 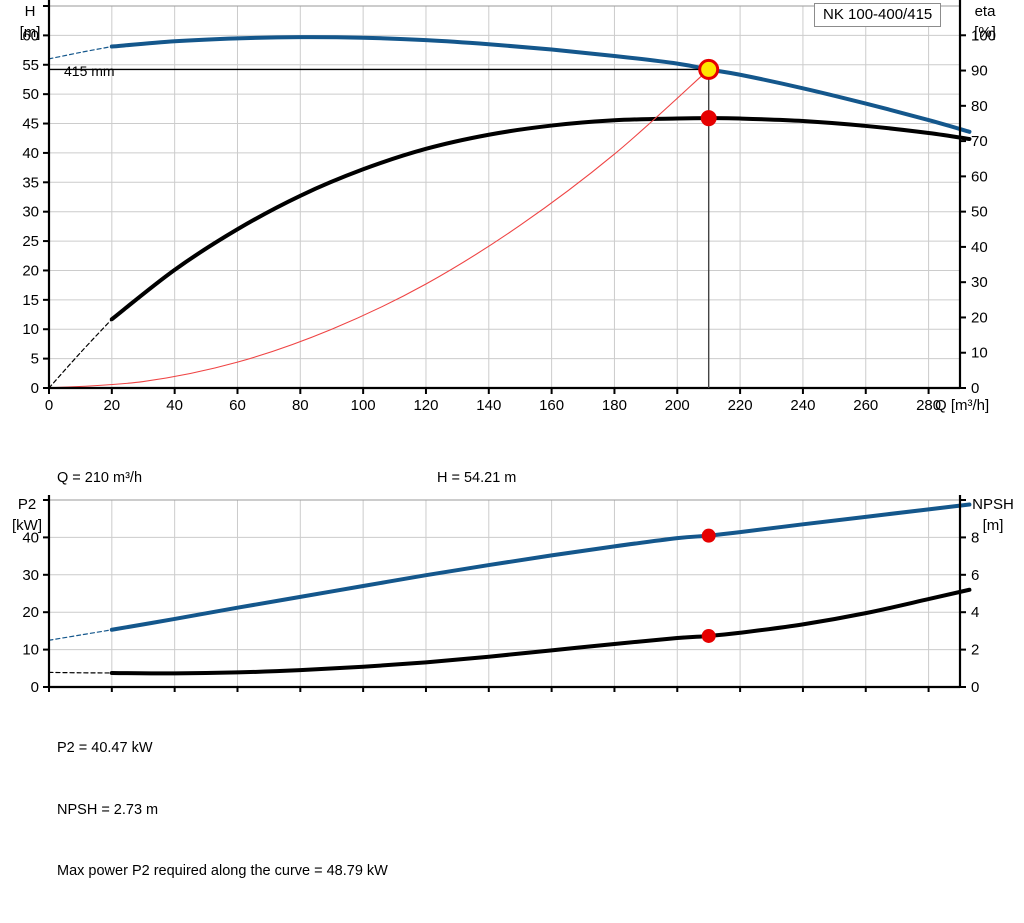 What do you see at coordinates (708, 635) in the screenshot?
I see `npsh-duty-marker` at bounding box center [708, 635].